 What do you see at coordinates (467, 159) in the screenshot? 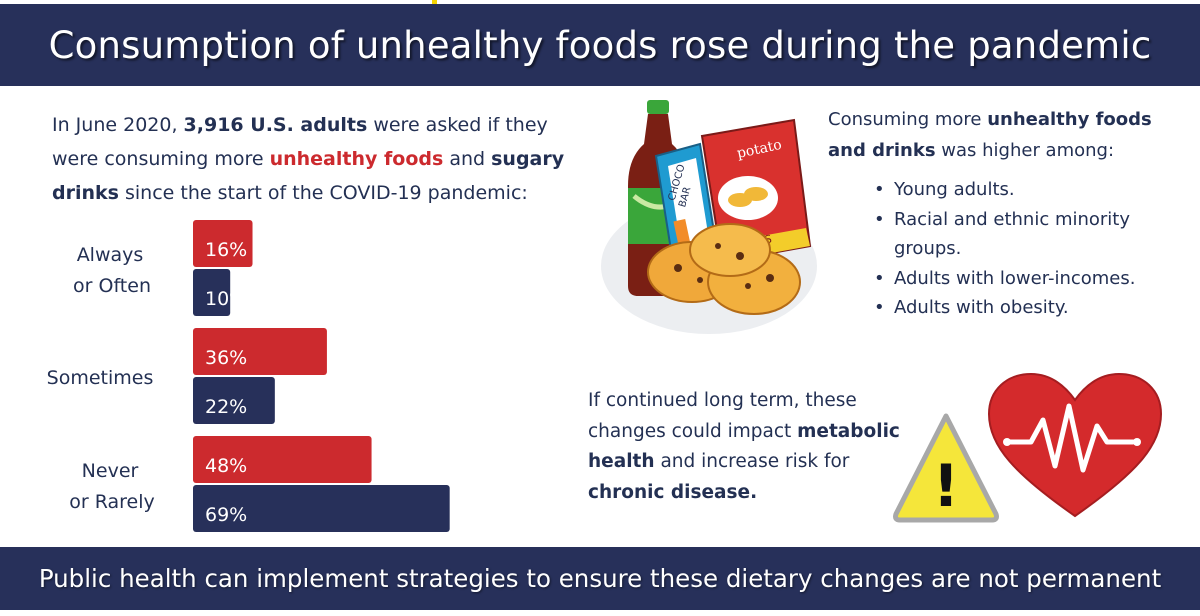
I see `intro-part3: and` at bounding box center [467, 159].